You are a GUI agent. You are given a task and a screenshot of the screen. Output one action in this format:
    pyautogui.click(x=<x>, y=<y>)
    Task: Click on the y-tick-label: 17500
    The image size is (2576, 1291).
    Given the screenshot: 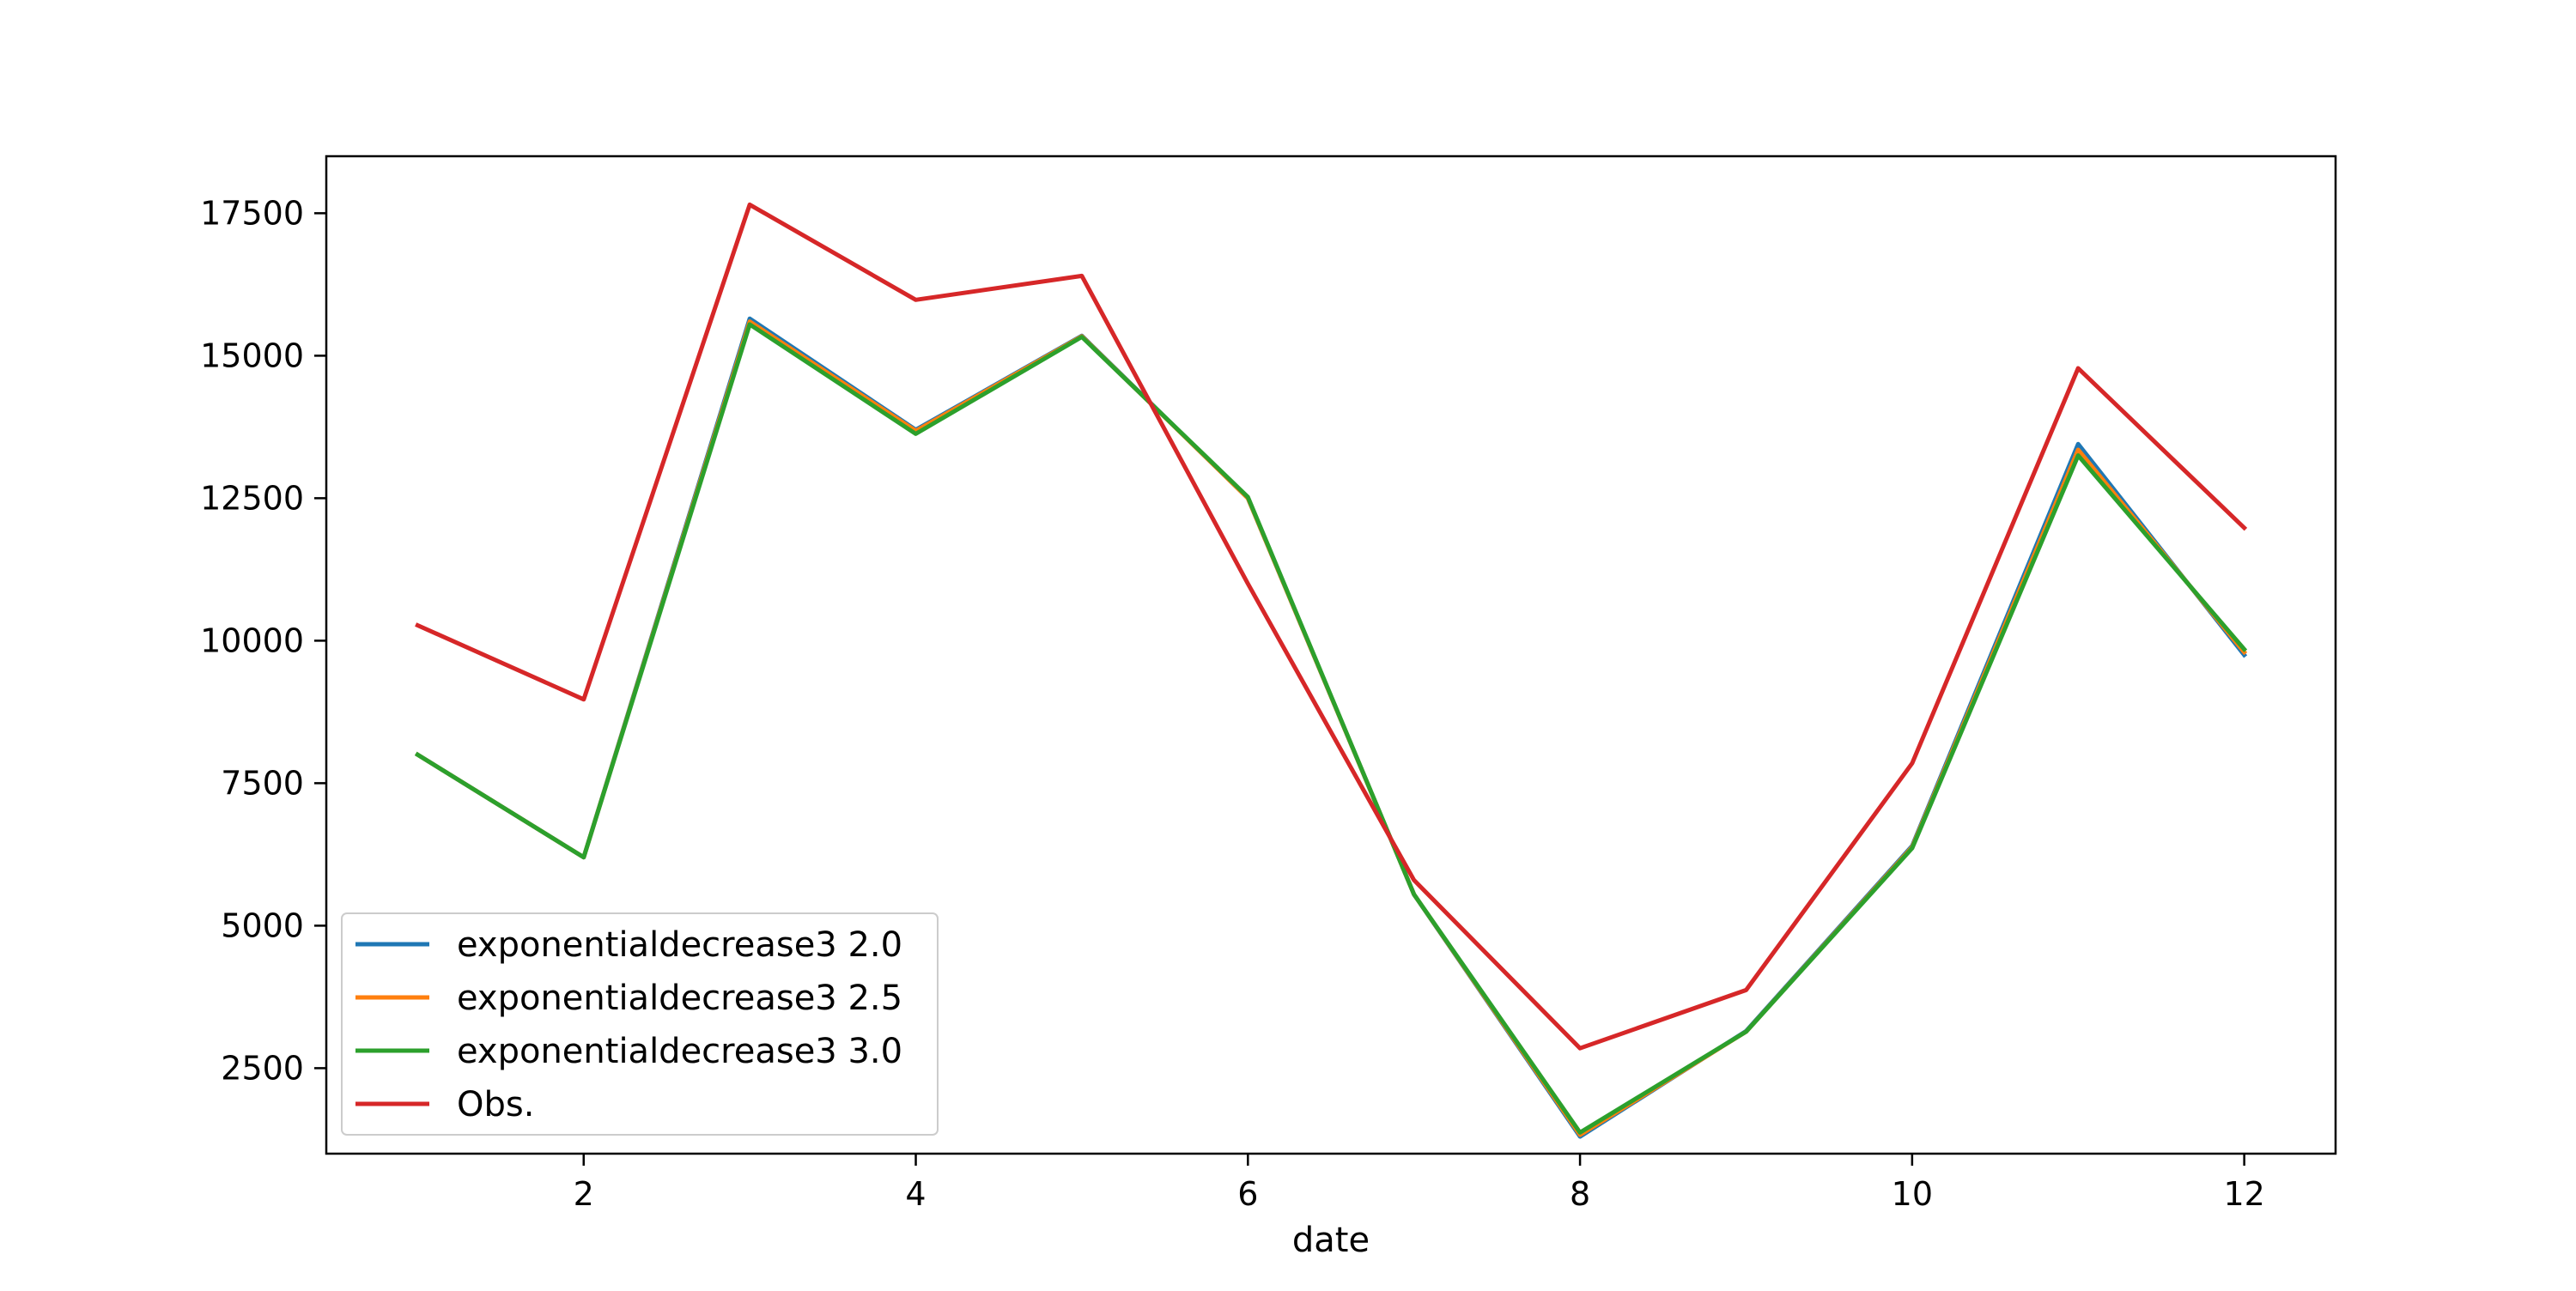 What is the action you would take?
    pyautogui.click(x=252, y=213)
    